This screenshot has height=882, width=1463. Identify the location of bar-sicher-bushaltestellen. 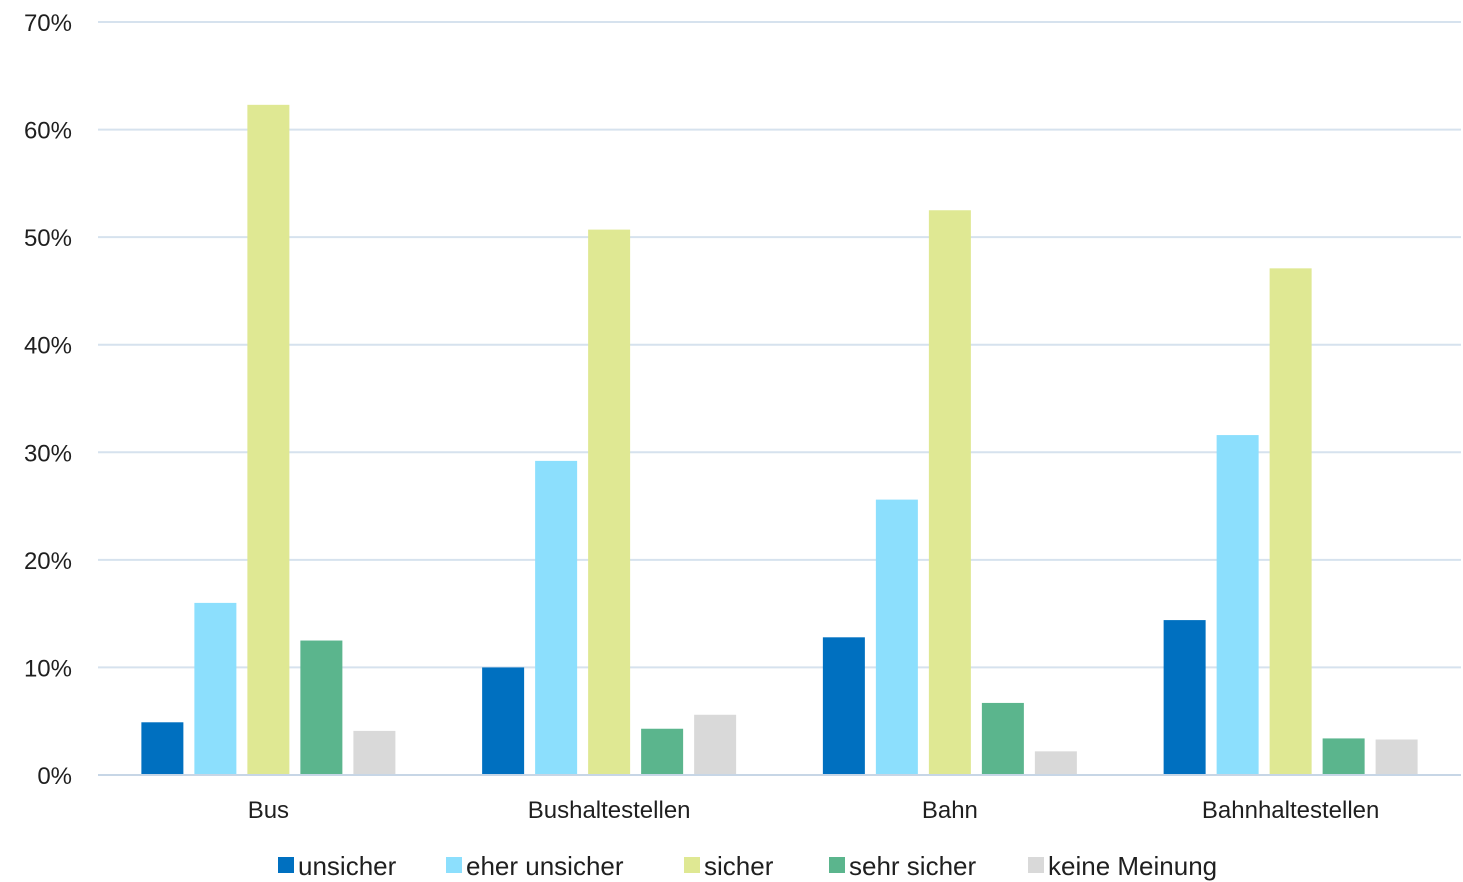
(609, 502).